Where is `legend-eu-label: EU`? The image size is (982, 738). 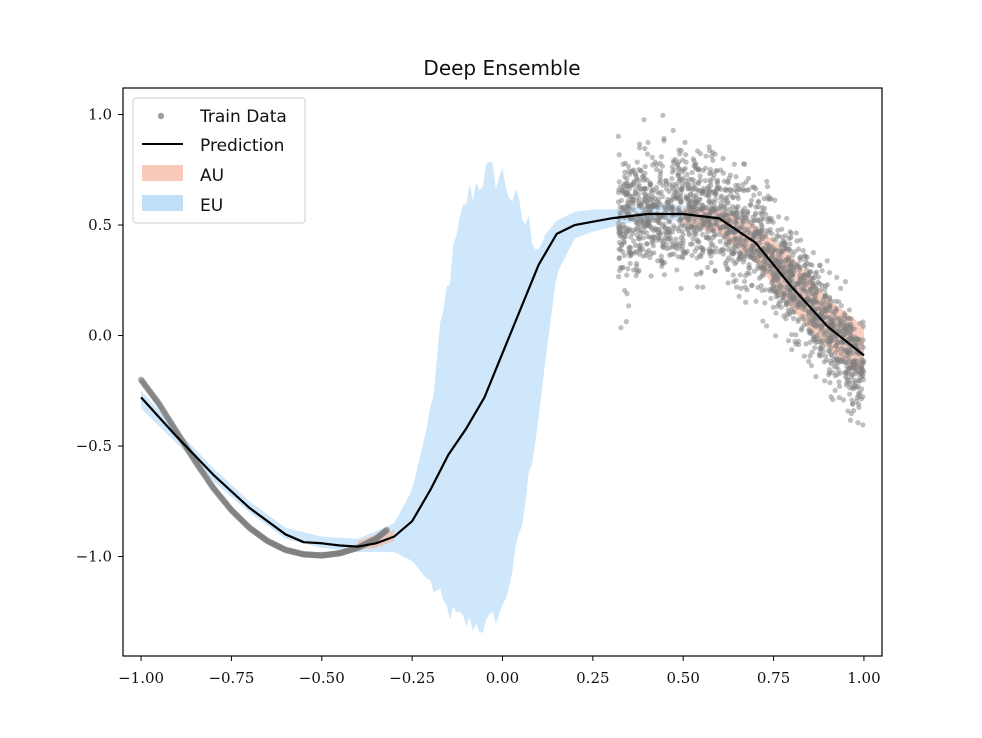 legend-eu-label: EU is located at coordinates (211, 206).